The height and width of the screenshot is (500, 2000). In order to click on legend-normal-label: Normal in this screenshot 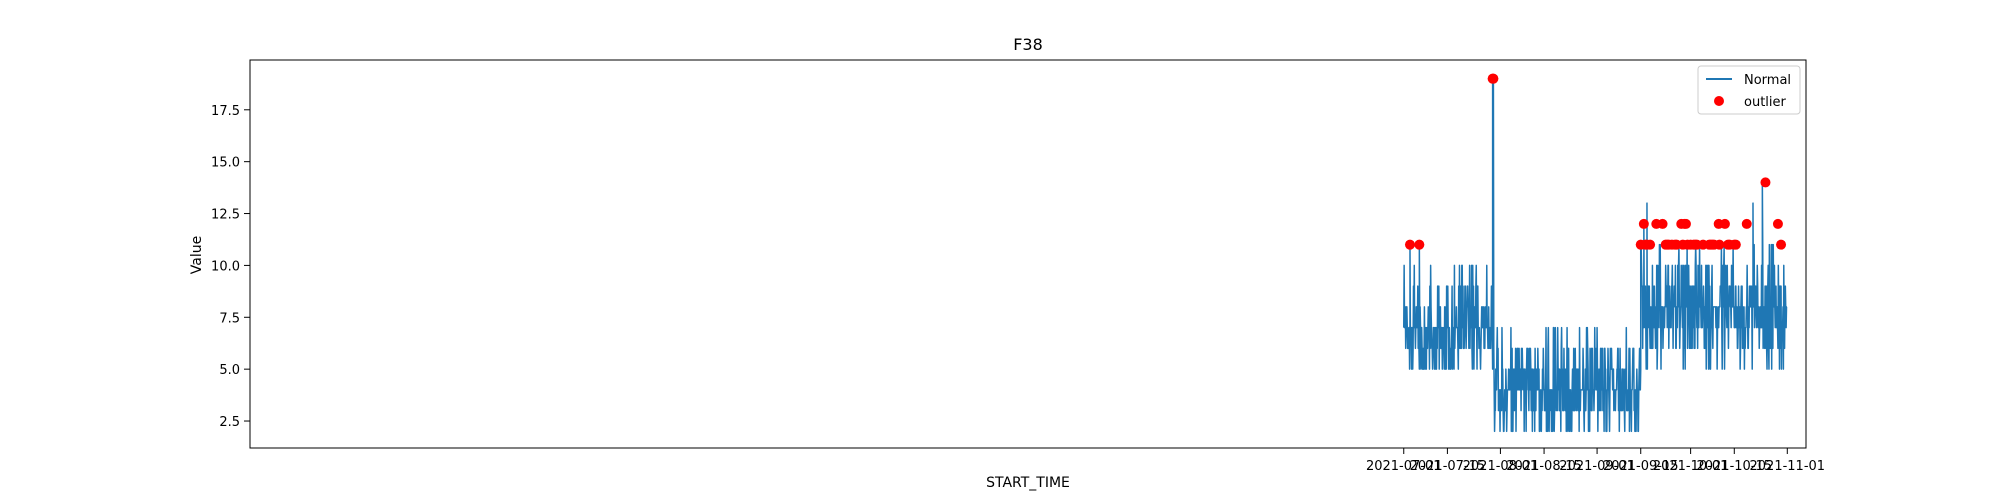, I will do `click(1767, 80)`.